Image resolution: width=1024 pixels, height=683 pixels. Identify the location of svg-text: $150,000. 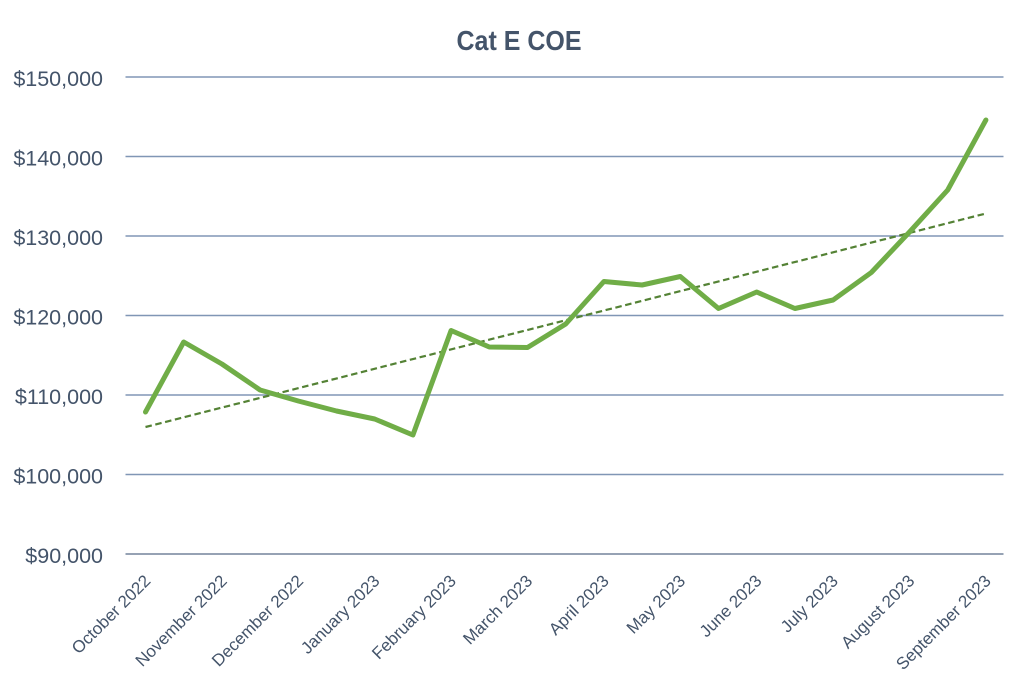
(58, 79).